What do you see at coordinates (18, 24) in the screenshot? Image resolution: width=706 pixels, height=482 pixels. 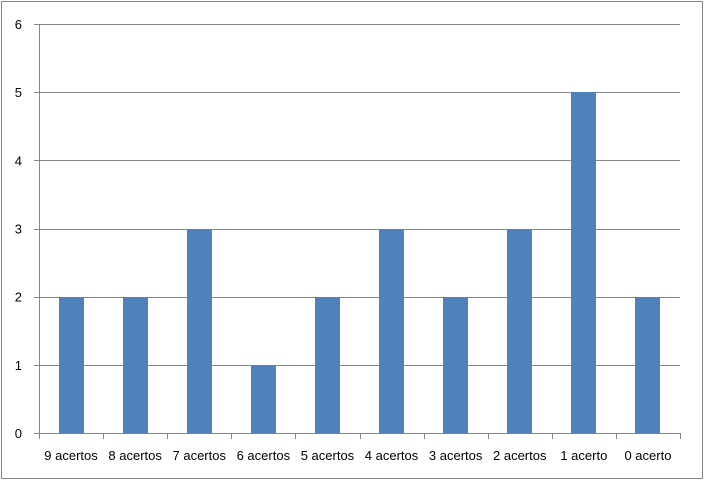 I see `y-tick-label: 6` at bounding box center [18, 24].